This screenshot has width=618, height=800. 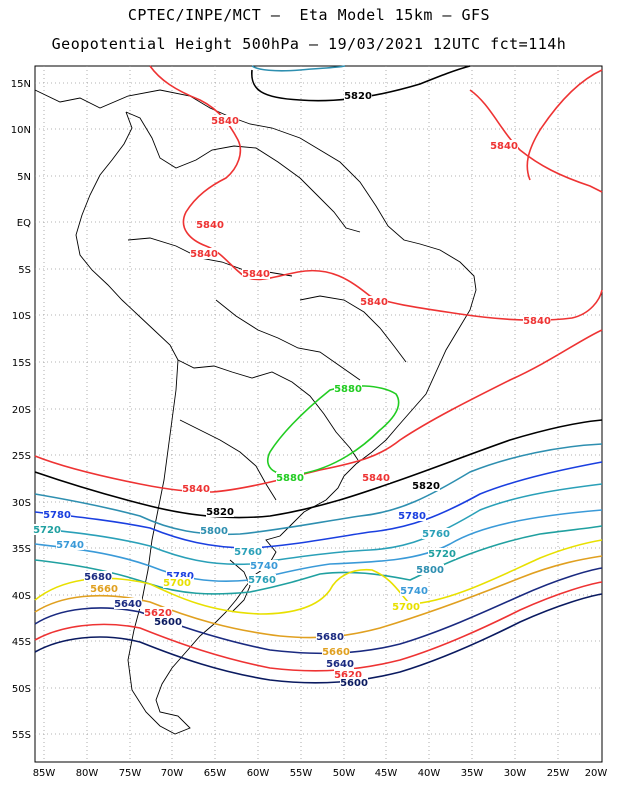 I want to click on lon-tick-label: 50W, so click(x=344, y=773).